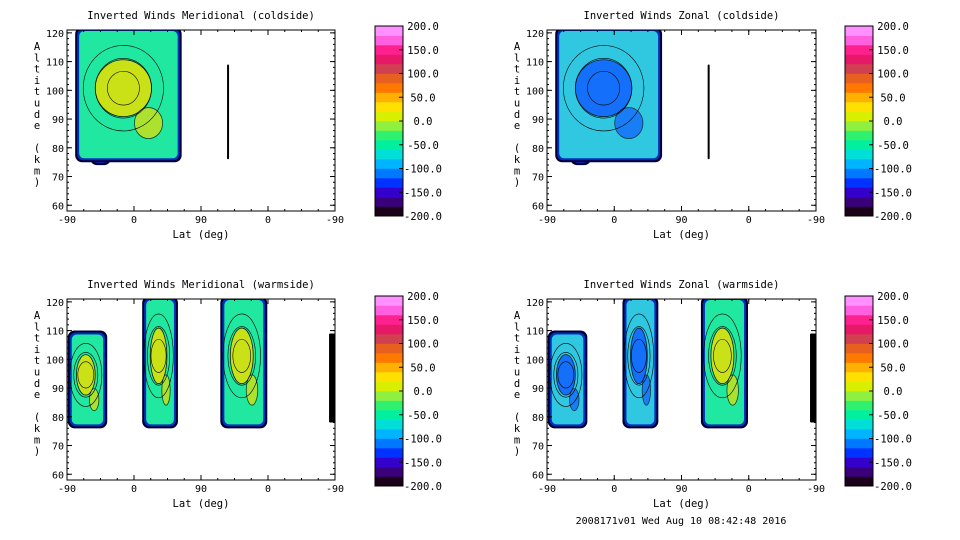 This screenshot has width=960, height=540. Describe the element at coordinates (681, 364) in the screenshot. I see `plot-area` at that location.